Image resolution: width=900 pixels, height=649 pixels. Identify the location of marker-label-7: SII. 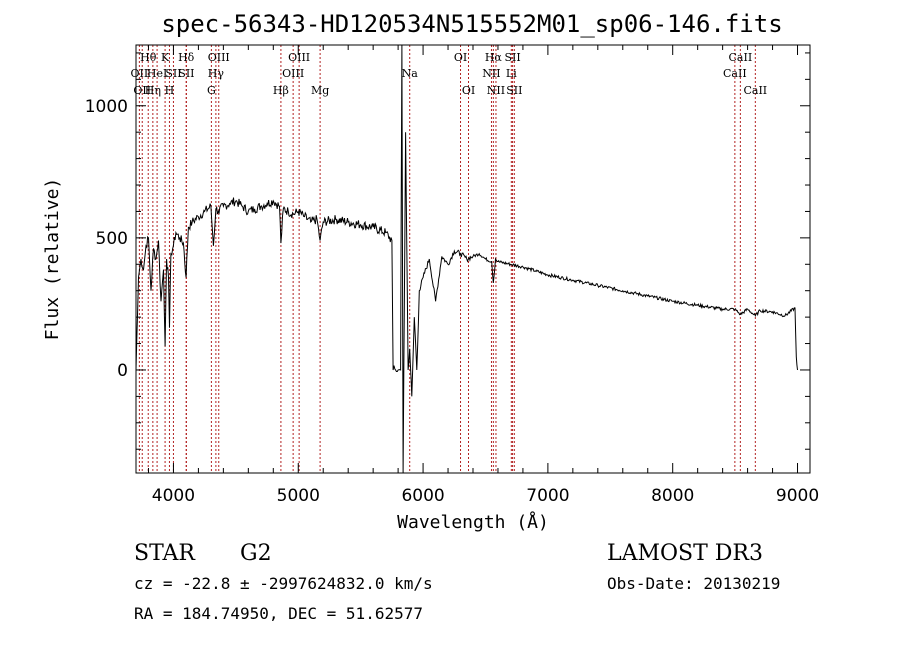
(173, 73).